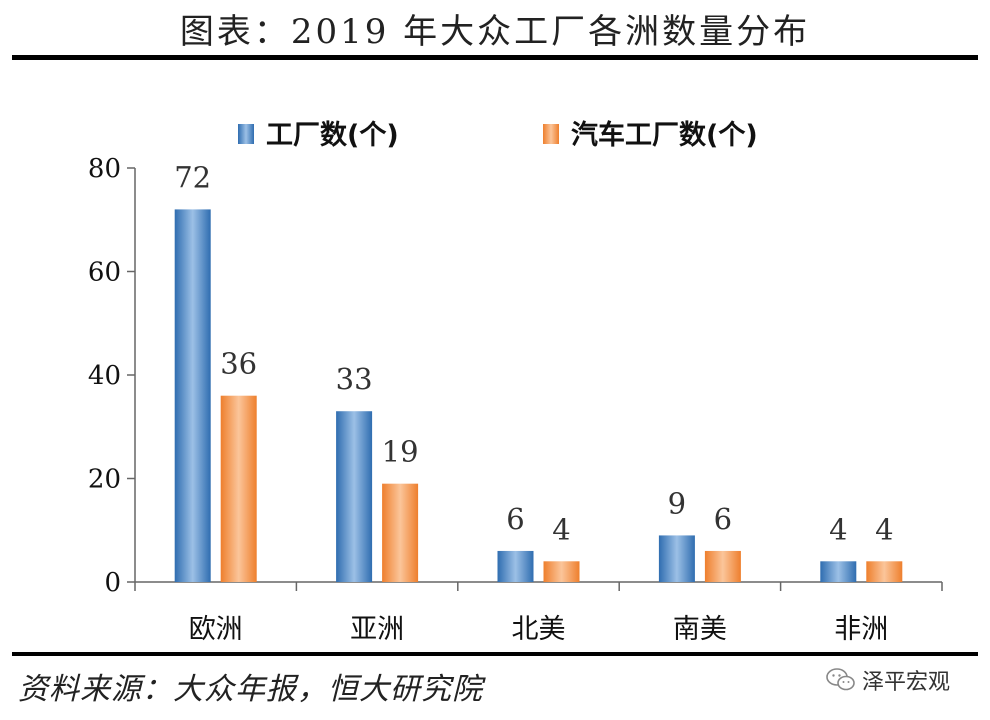 The image size is (990, 720). Describe the element at coordinates (377, 629) in the screenshot. I see `x-category-label: 亚洲` at that location.